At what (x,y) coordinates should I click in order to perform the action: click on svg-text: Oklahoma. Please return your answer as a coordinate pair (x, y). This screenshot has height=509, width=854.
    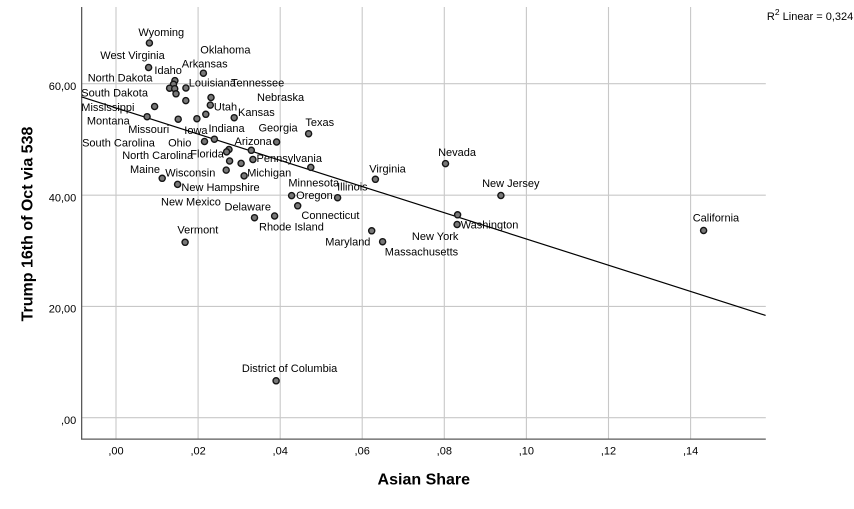
    Looking at the image, I should click on (225, 51).